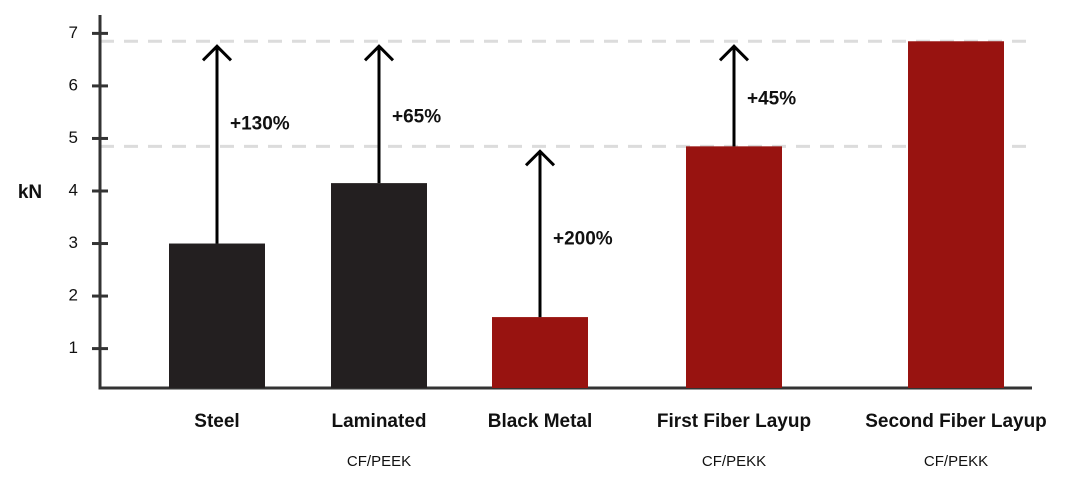  Describe the element at coordinates (416, 116) in the screenshot. I see `annotation: +65%` at that location.